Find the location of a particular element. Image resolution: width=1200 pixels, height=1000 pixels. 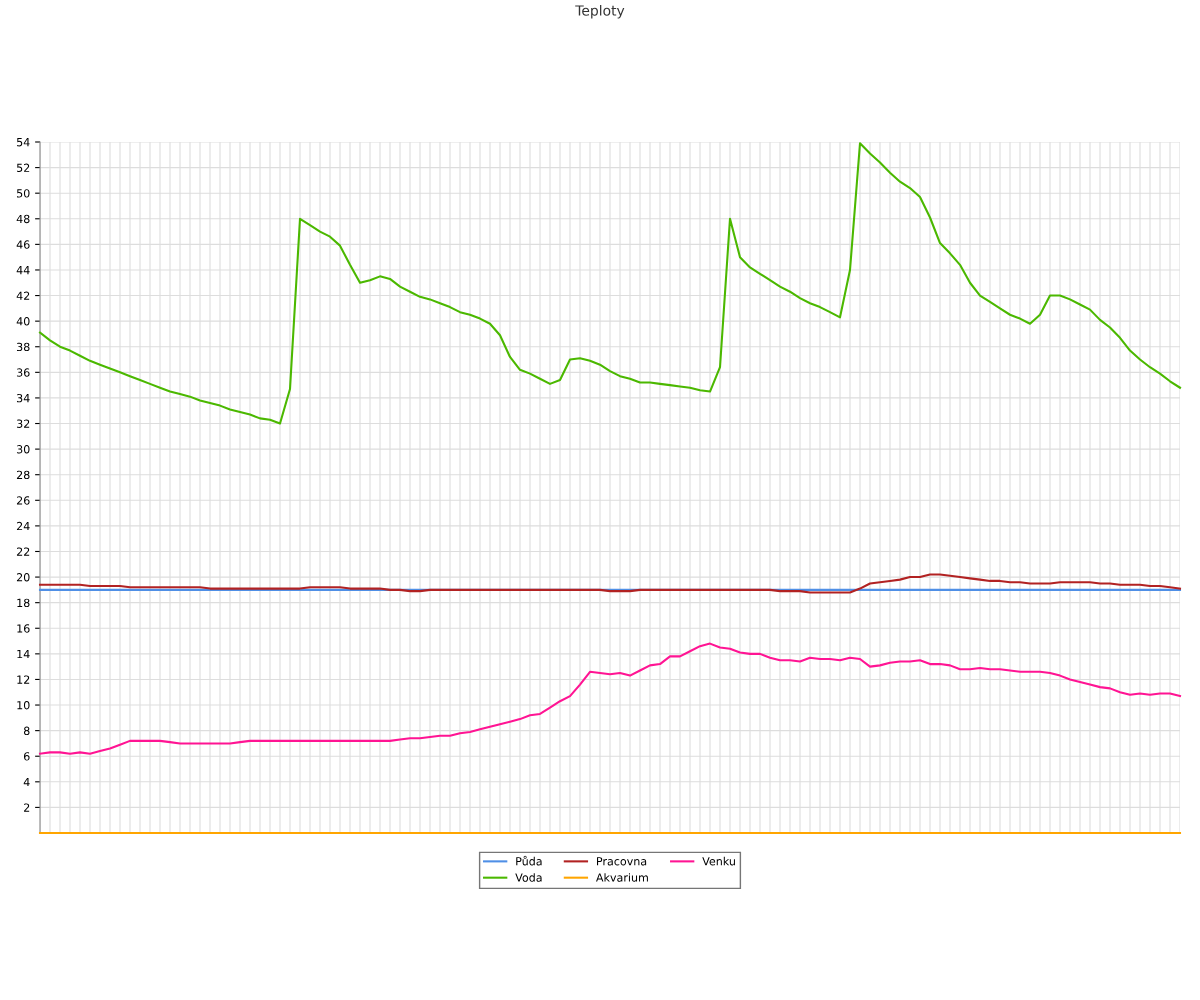

y-tick-label: 42 is located at coordinates (23, 295).